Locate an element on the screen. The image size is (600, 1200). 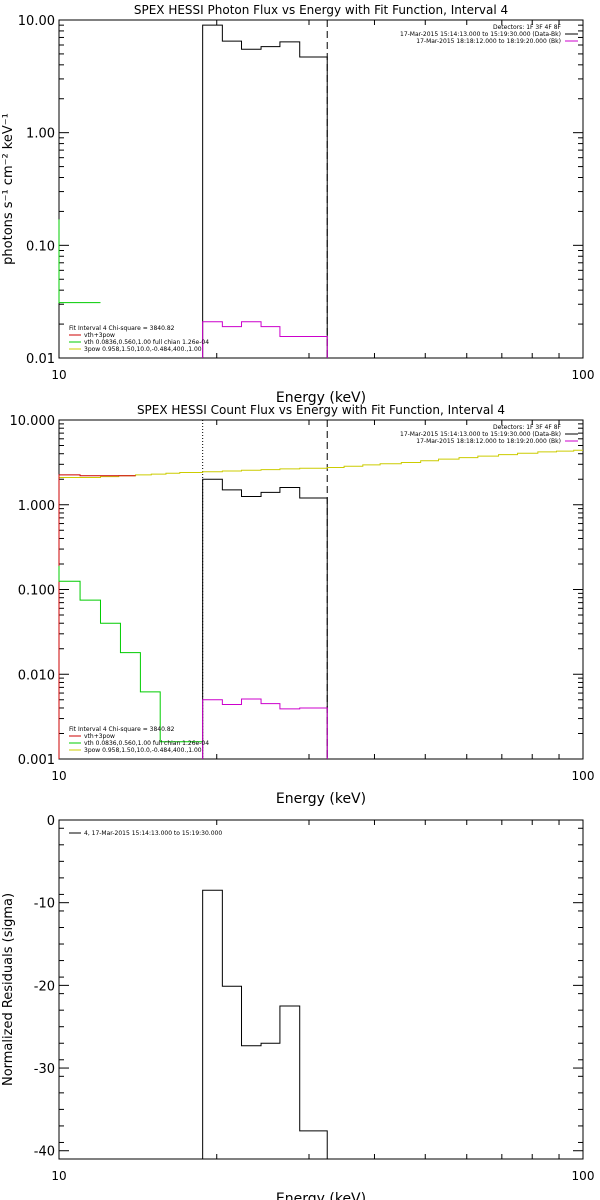
chart-2-y-tick-label: 1.000 is located at coordinates (36, 506).